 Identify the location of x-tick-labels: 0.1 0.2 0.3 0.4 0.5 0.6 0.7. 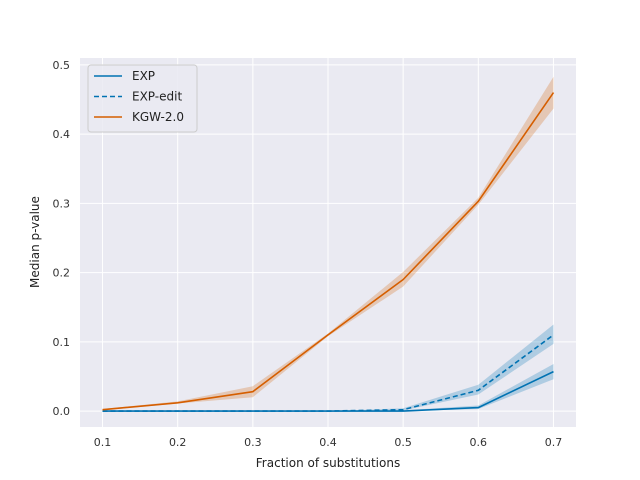
(328, 442).